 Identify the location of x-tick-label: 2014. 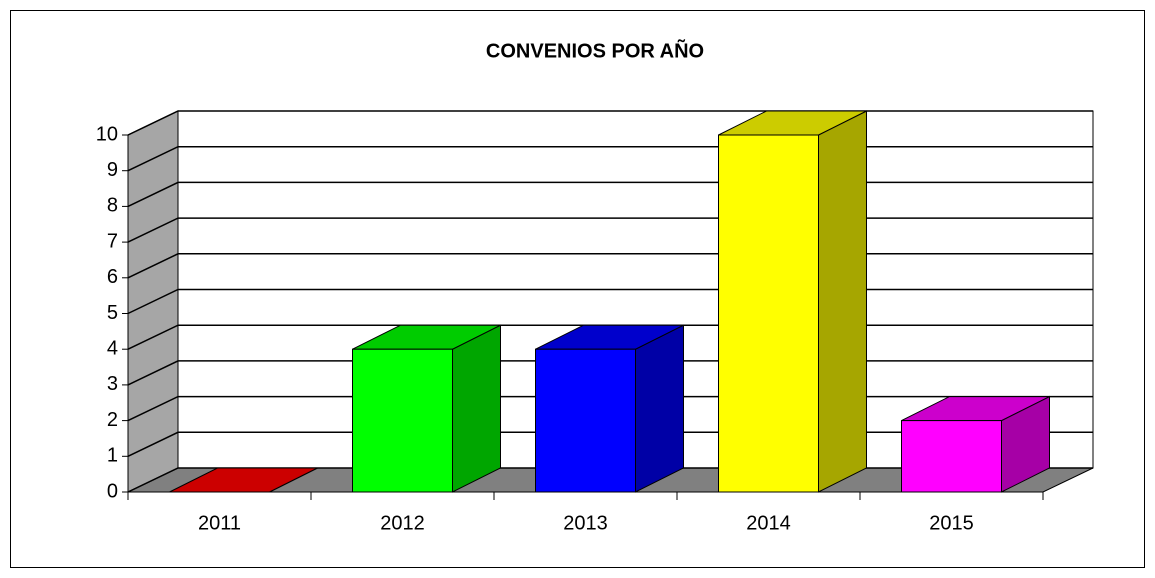
(768, 523).